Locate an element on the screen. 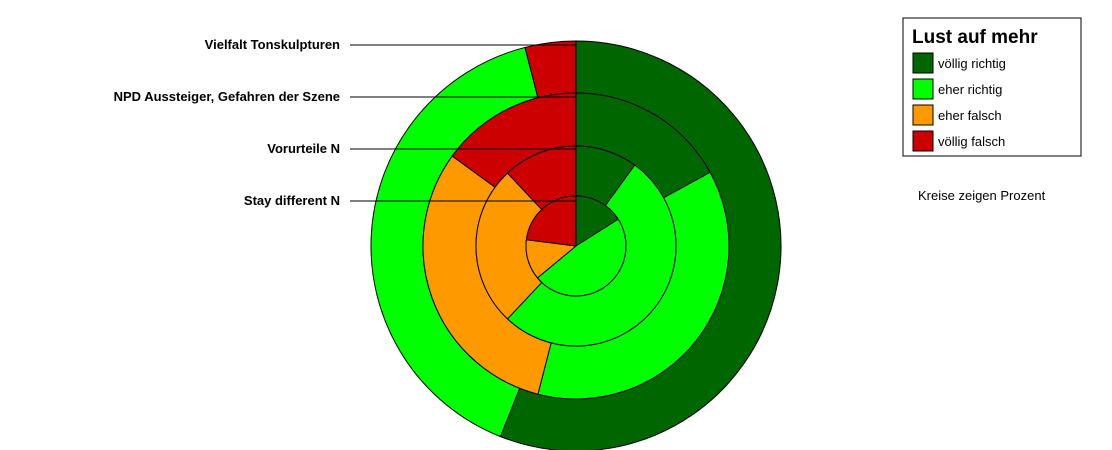 The width and height of the screenshot is (1112, 450). legend-label: völlig falsch is located at coordinates (971, 141).